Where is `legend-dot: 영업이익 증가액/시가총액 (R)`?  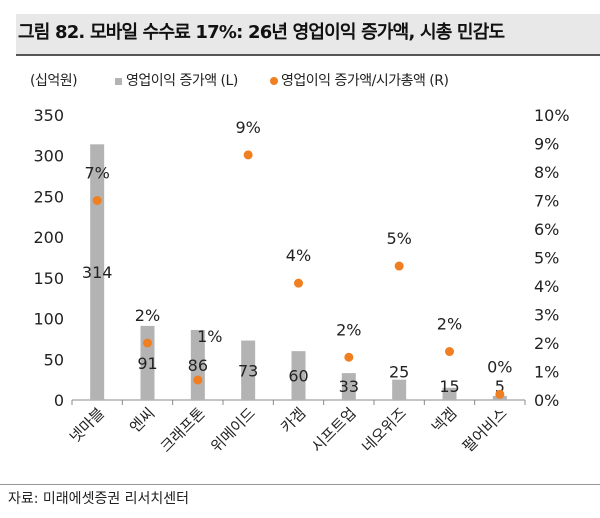 legend-dot: 영업이익 증가액/시가총액 (R) is located at coordinates (359, 80).